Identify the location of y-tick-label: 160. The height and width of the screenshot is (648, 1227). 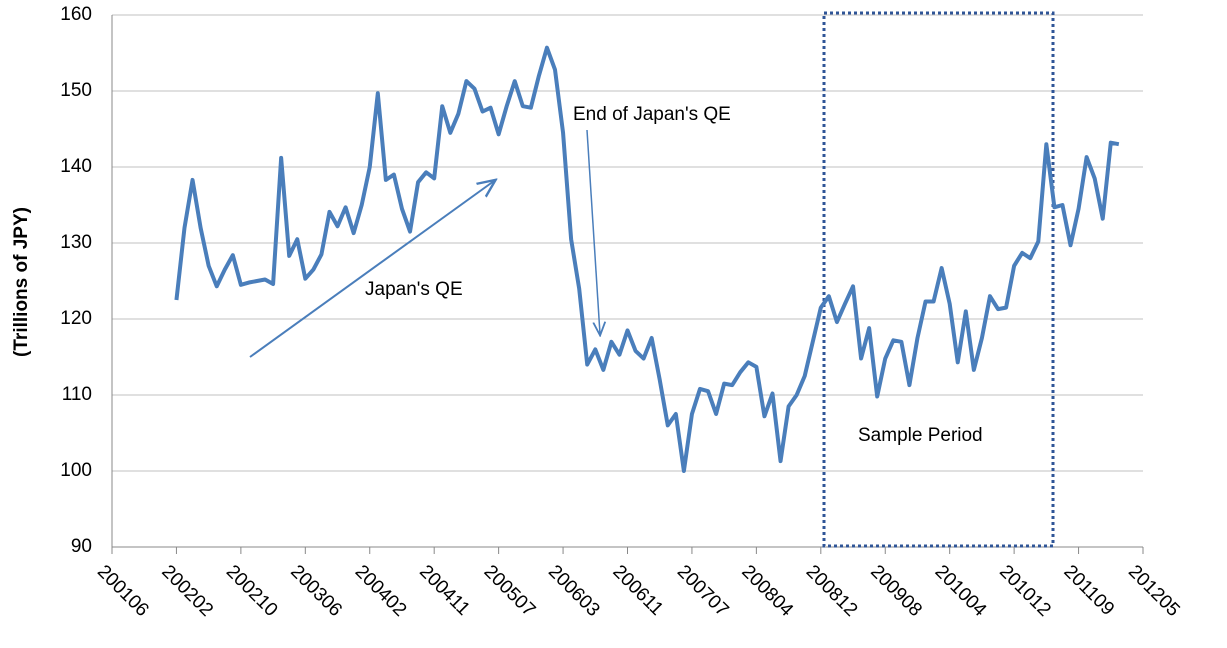
(76, 14).